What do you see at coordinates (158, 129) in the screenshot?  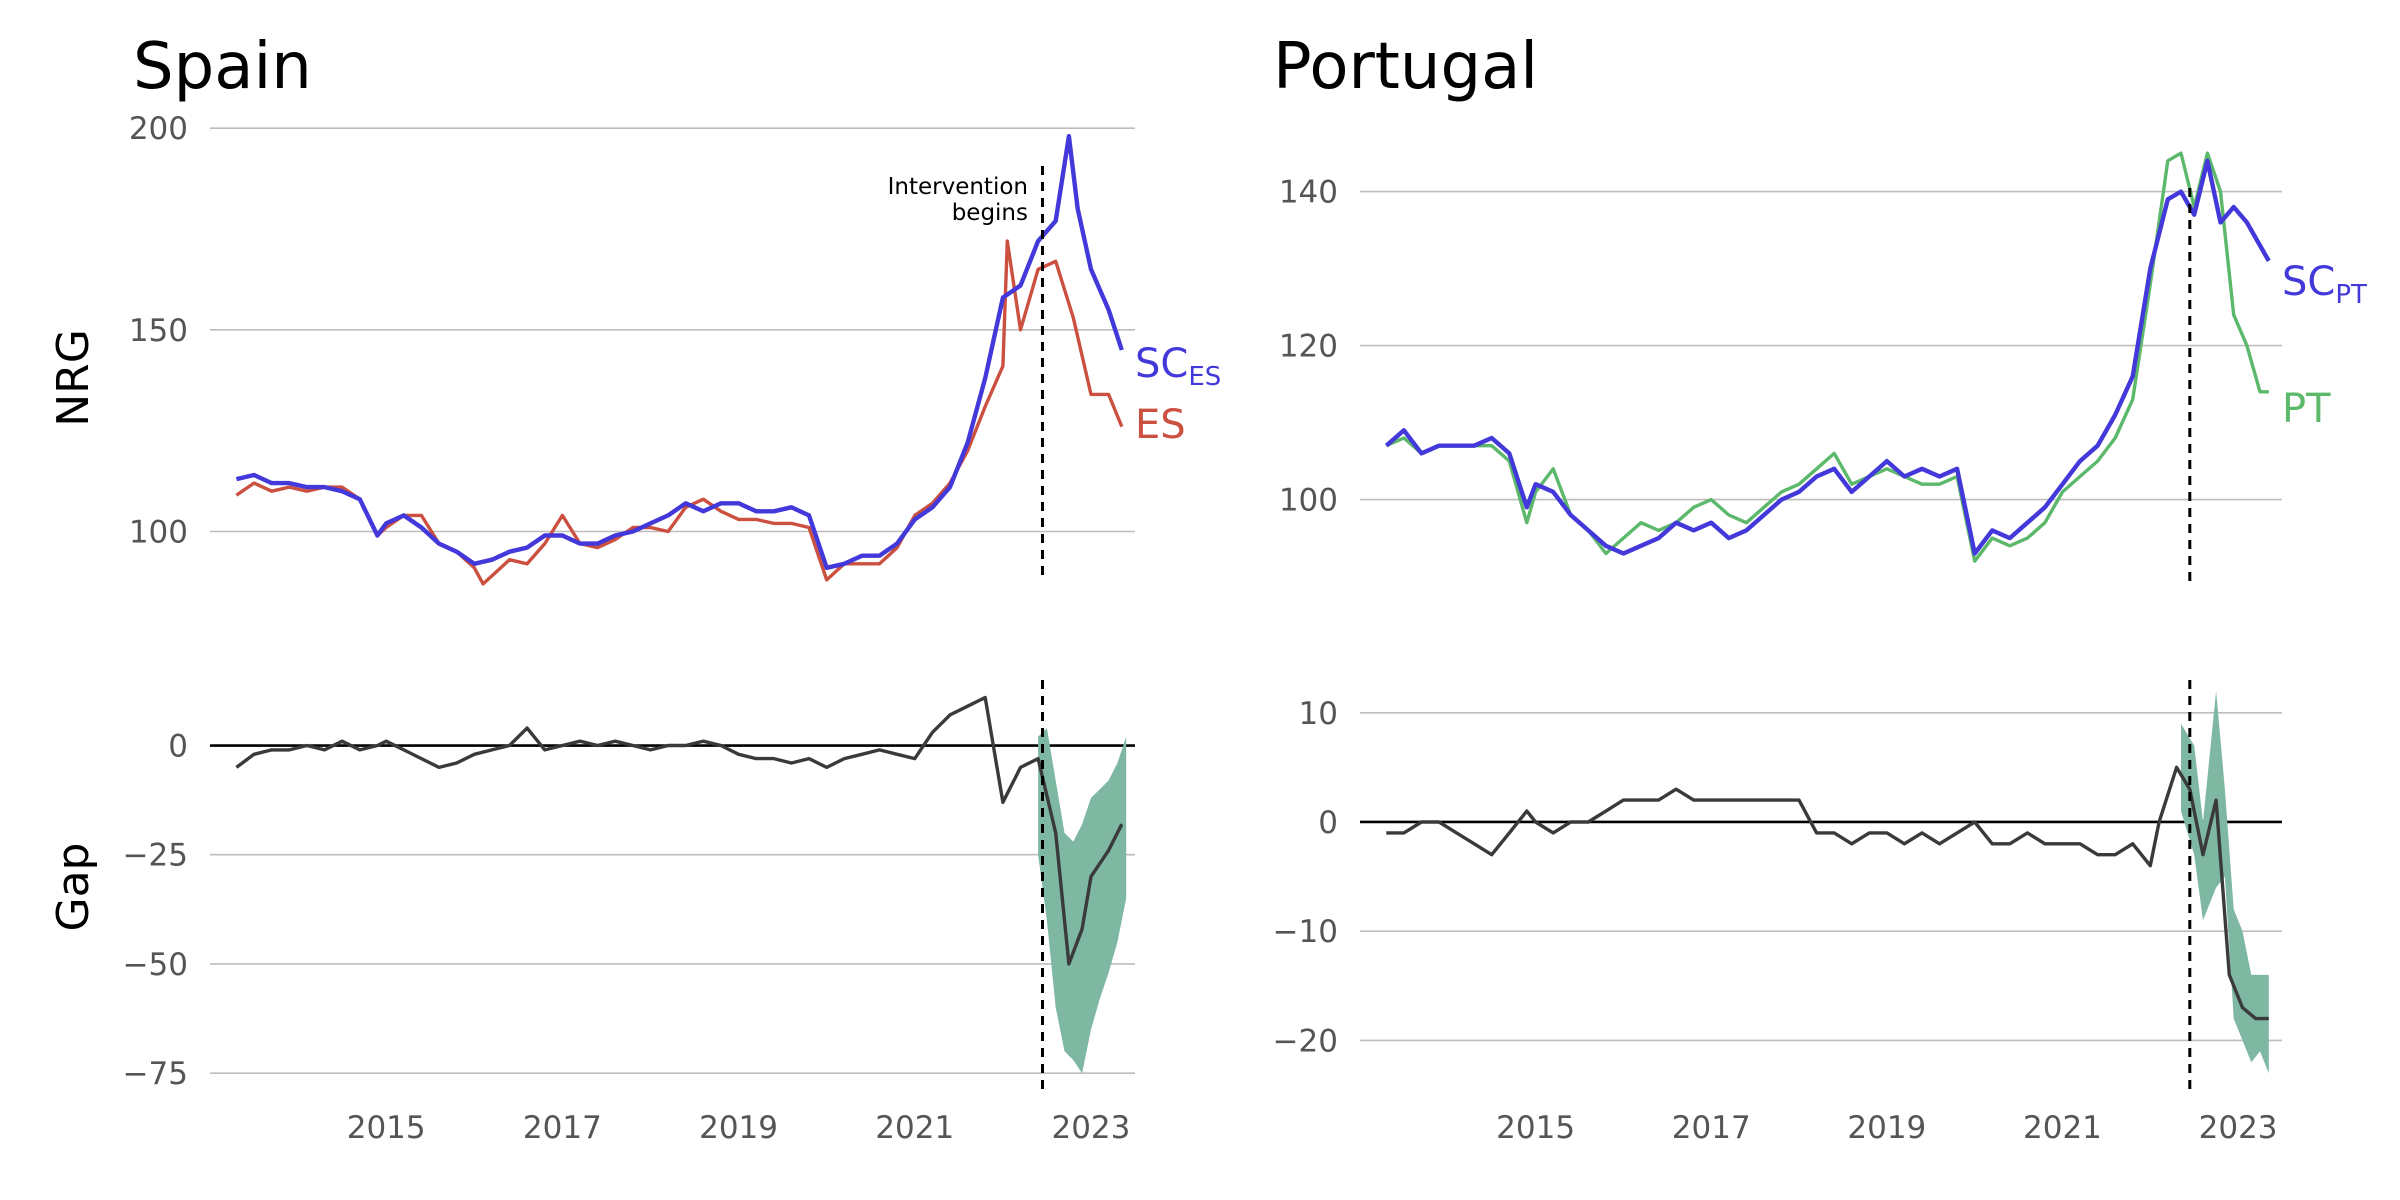 I see `spain-0-ytick-2: 200` at bounding box center [158, 129].